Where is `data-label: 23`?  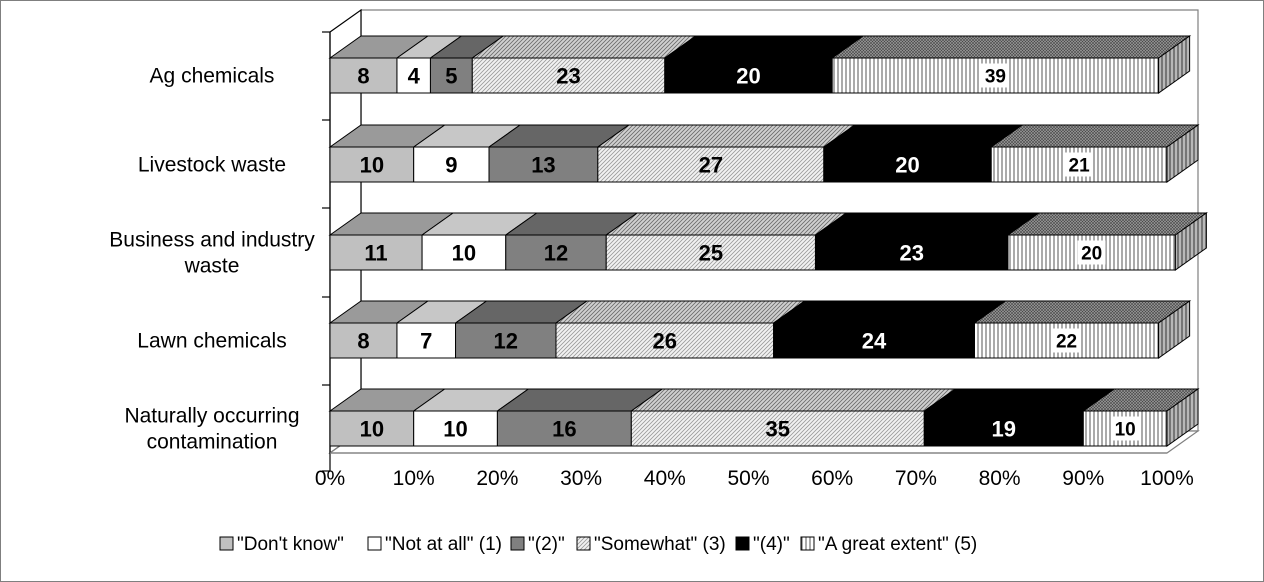 data-label: 23 is located at coordinates (911, 252).